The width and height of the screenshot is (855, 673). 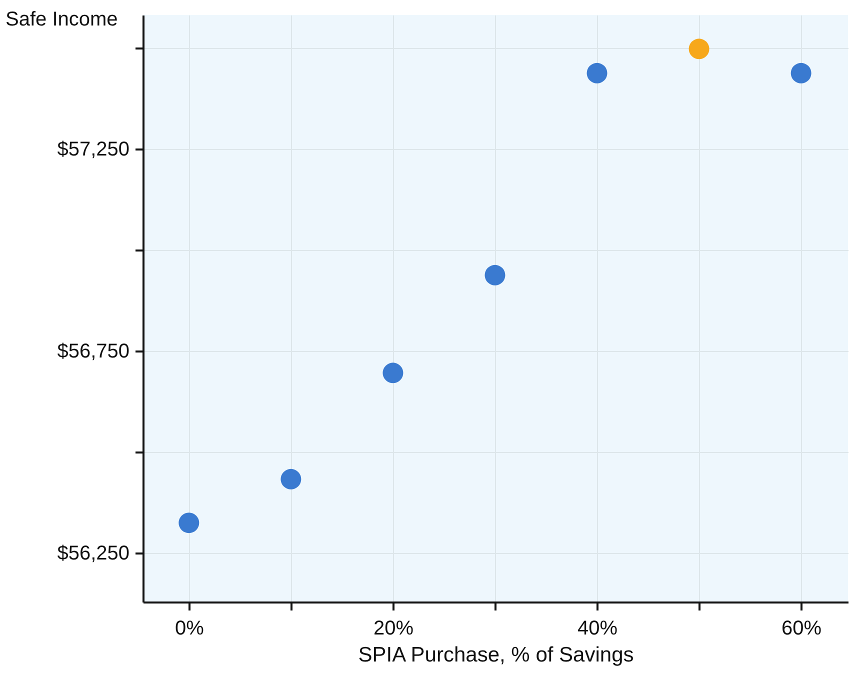 I want to click on x-tick-label: 0%, so click(x=189, y=629).